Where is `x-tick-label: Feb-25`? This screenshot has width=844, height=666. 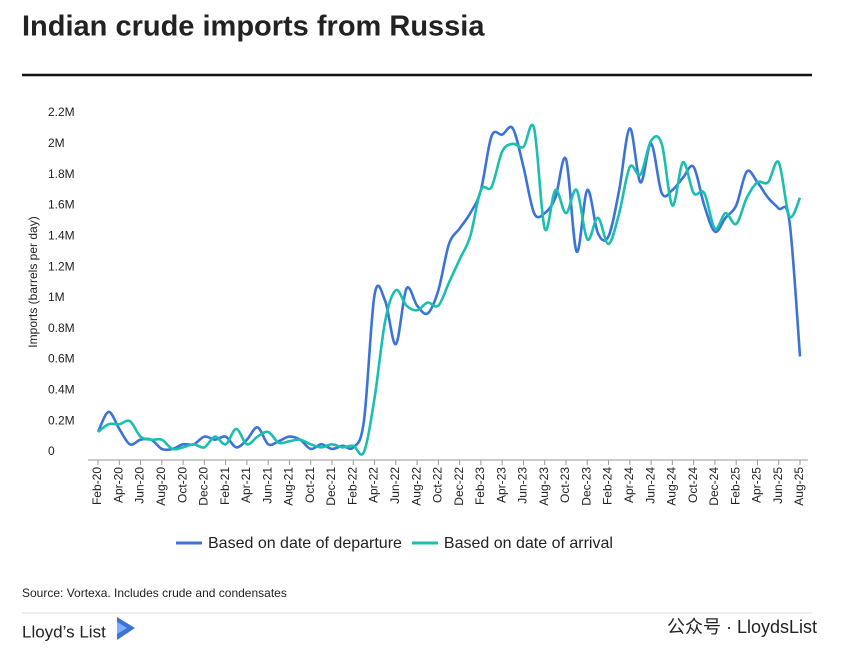 x-tick-label: Feb-25 is located at coordinates (735, 486).